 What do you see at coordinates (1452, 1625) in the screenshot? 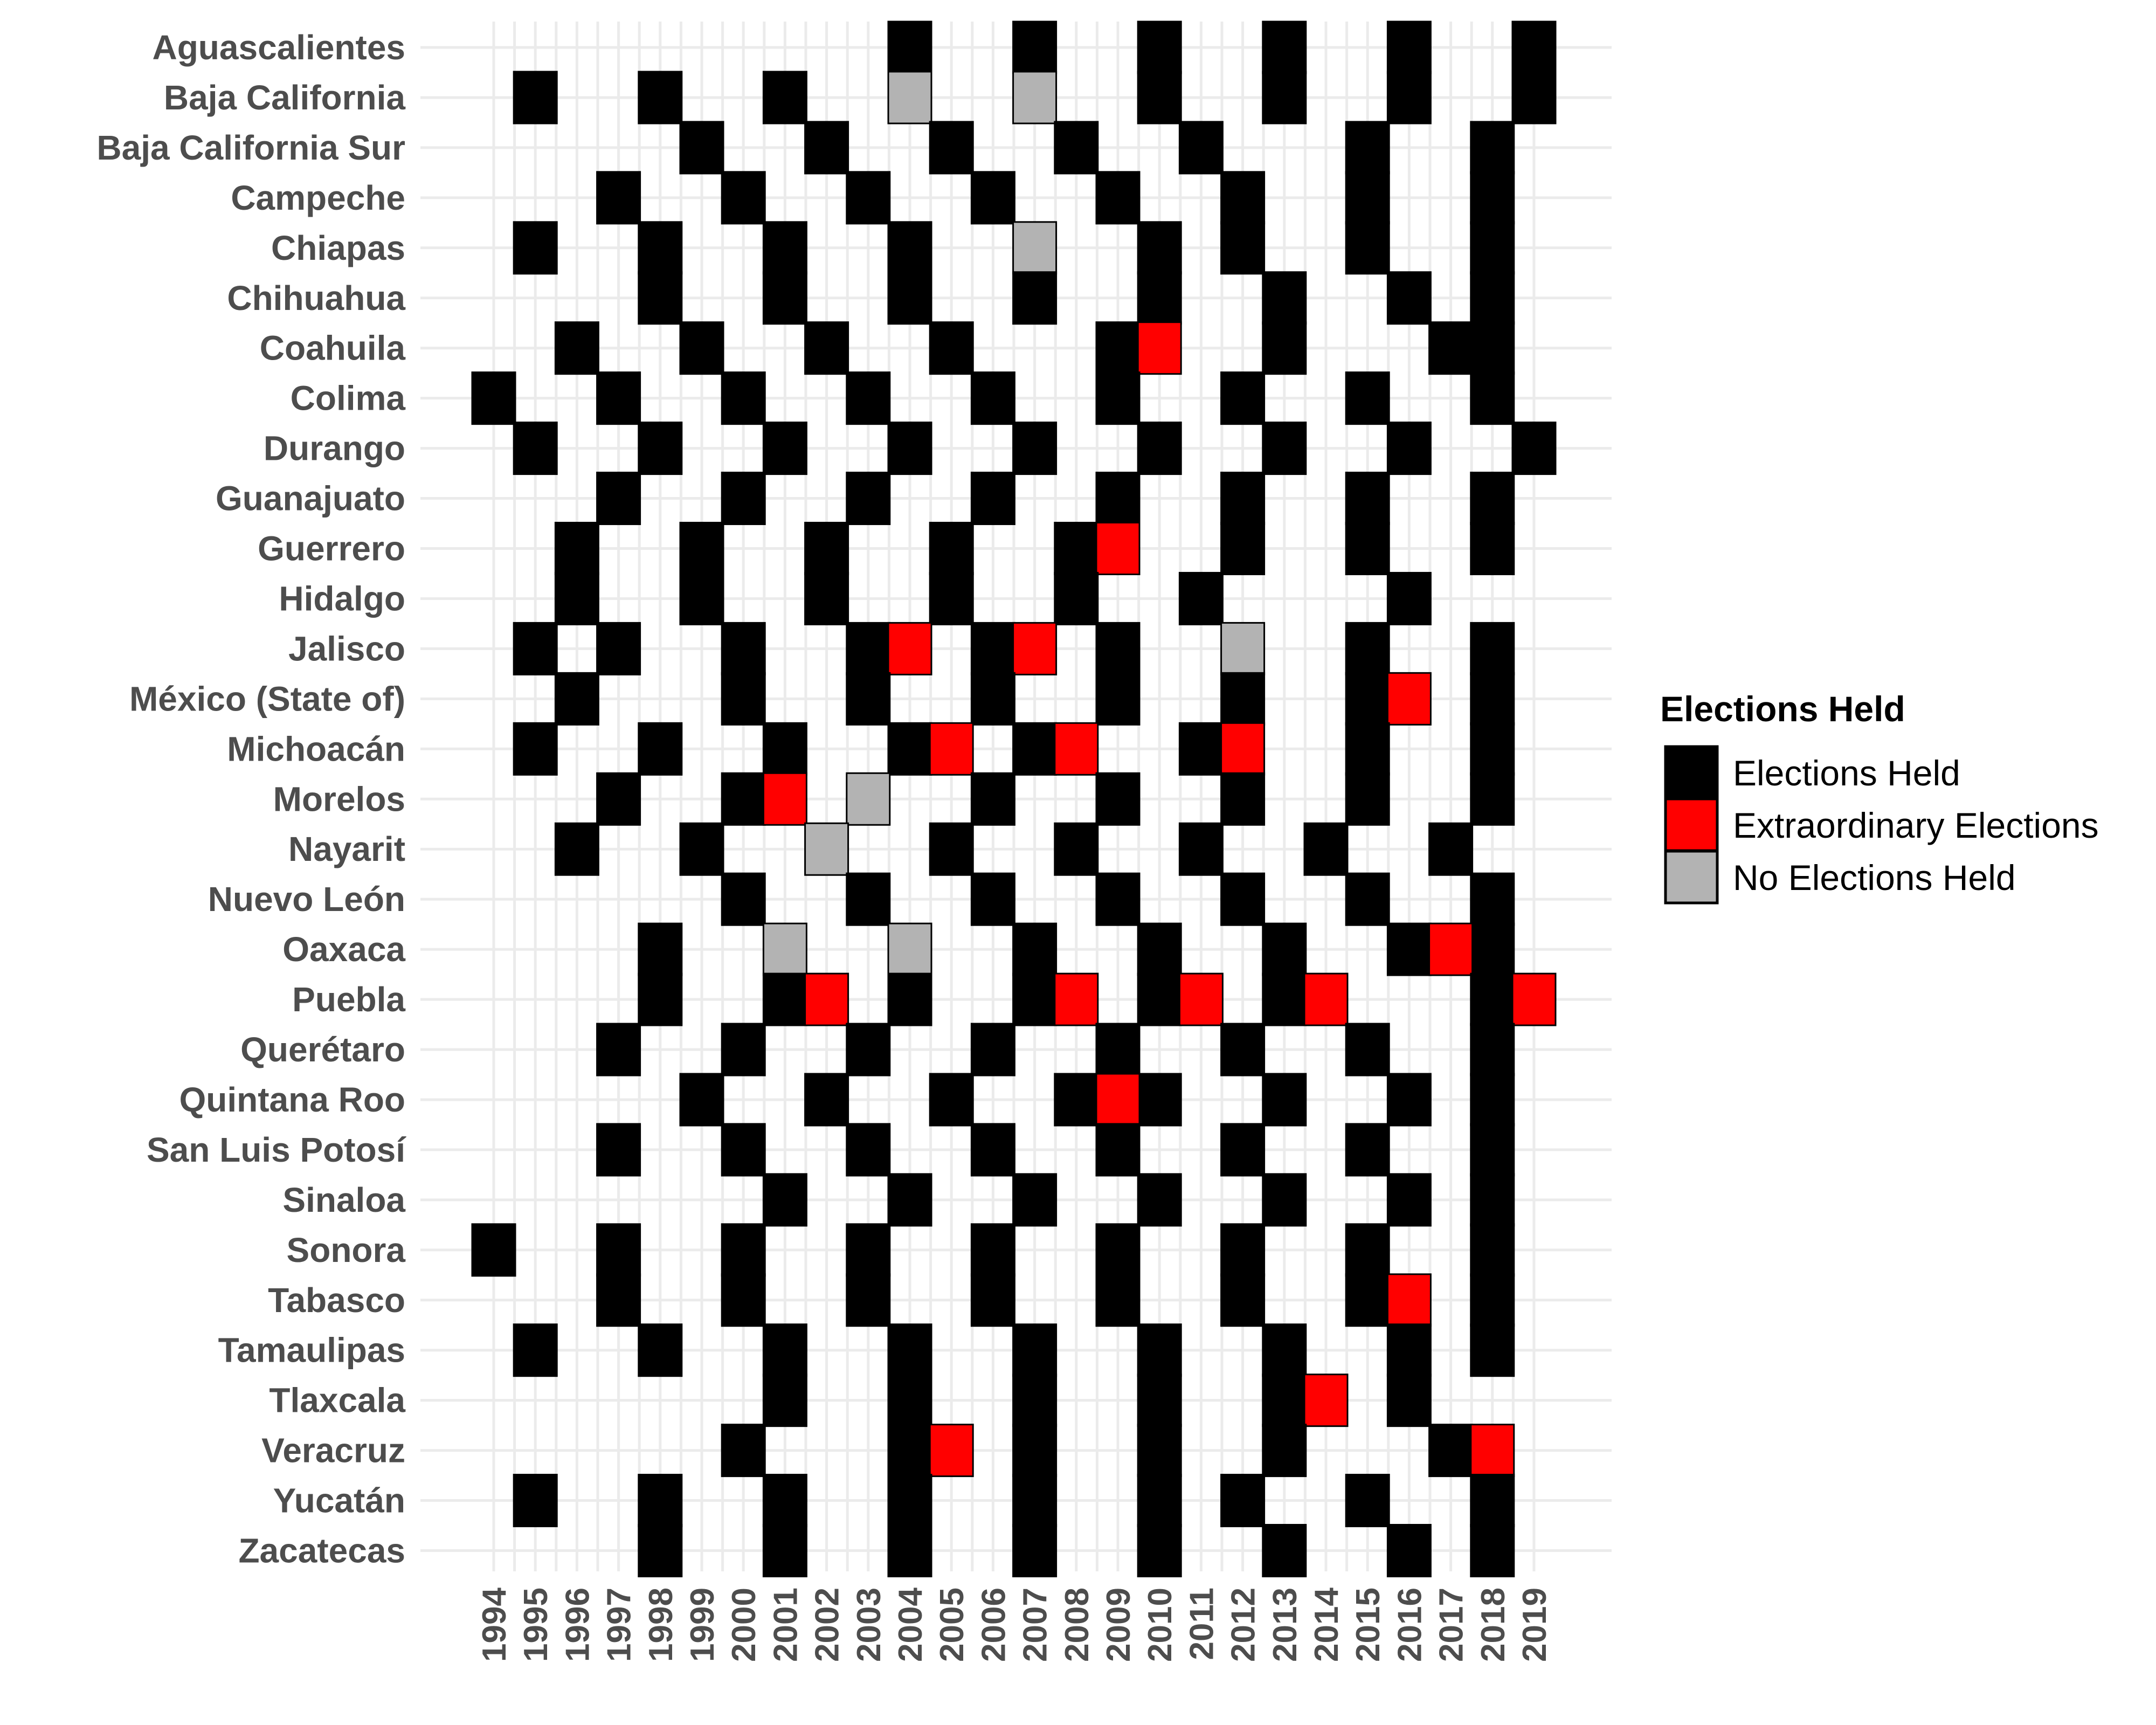
I see `year-label: 2017` at bounding box center [1452, 1625].